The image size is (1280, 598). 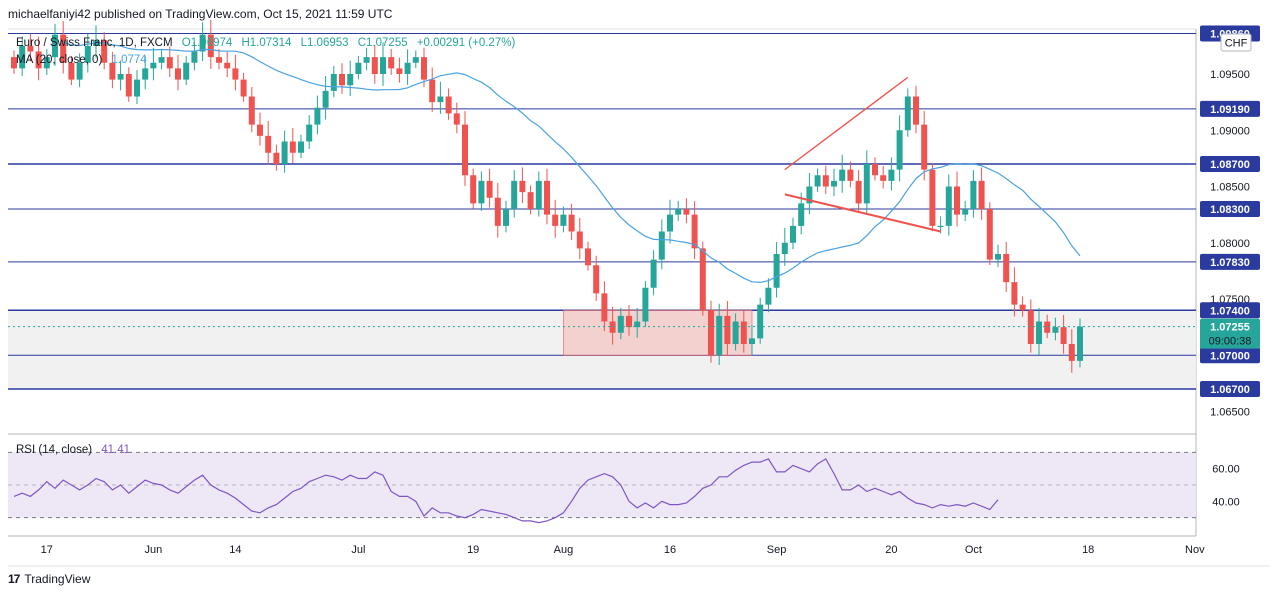 I want to click on currency-button, so click(x=1236, y=42).